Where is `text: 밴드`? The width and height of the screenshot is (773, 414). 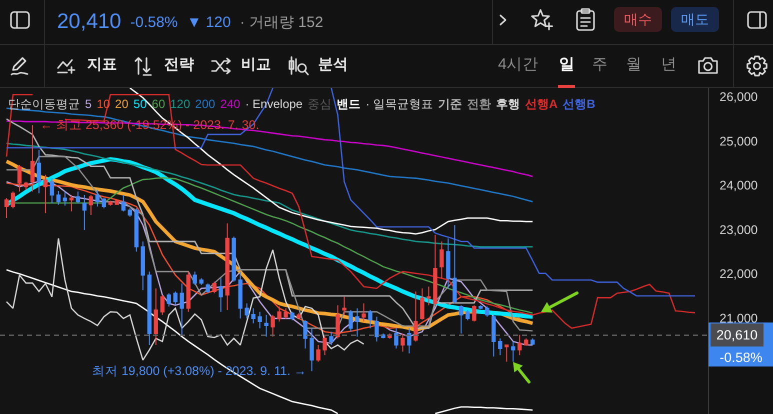 text: 밴드 is located at coordinates (348, 104).